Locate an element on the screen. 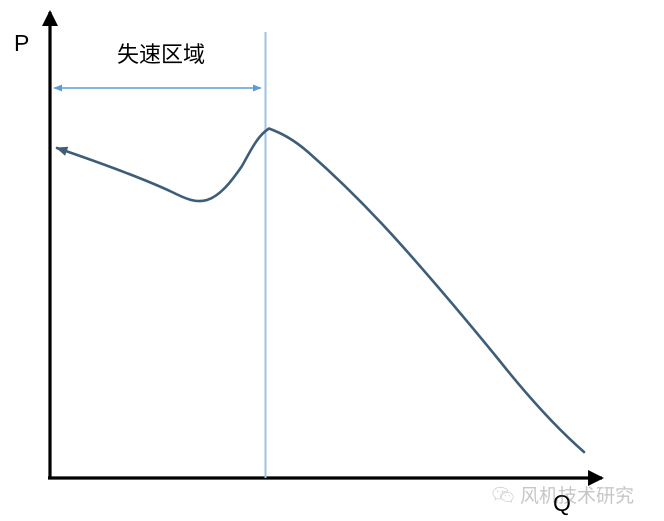 This screenshot has height=521, width=664. watermark: 风机技术研究 is located at coordinates (563, 494).